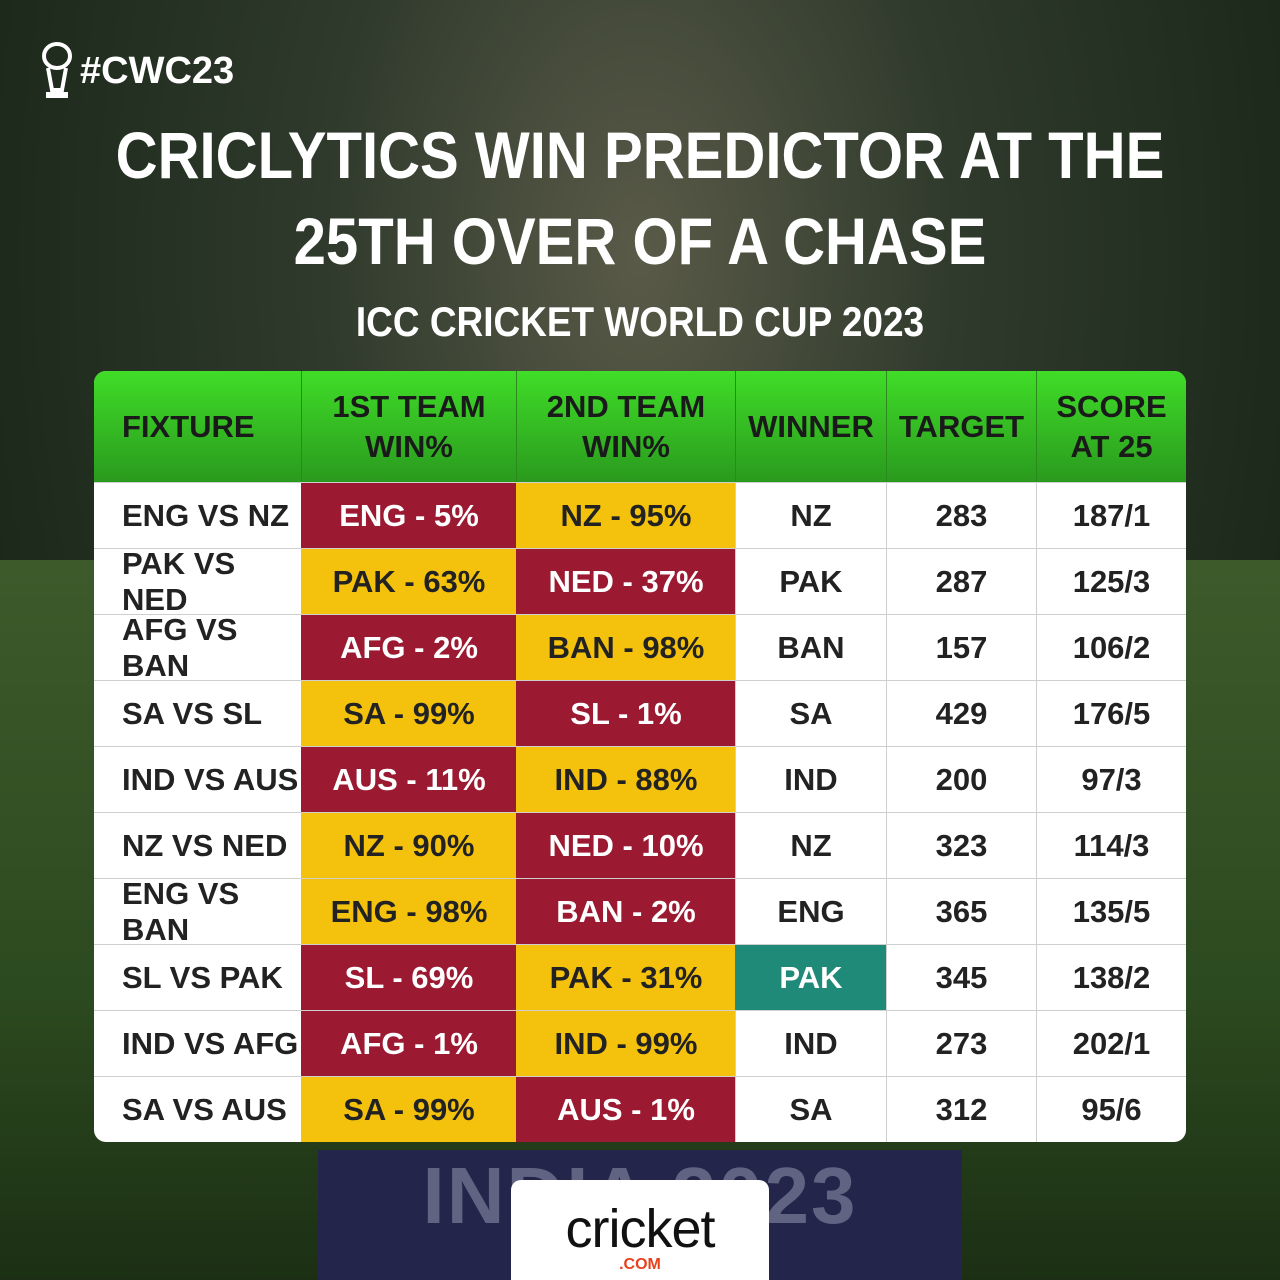 The height and width of the screenshot is (1280, 1280). I want to click on table-row: IND VS AUS AUS - 11% IND - 88% IND 200 97/3, so click(640, 779).